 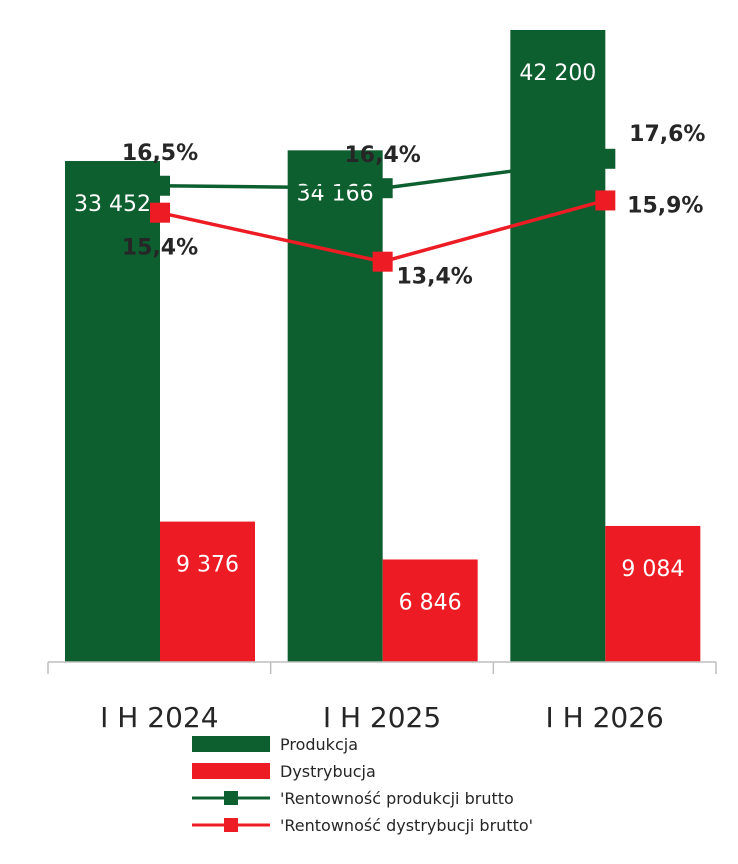 What do you see at coordinates (159, 717) in the screenshot?
I see `x-tick-label: I H 2024` at bounding box center [159, 717].